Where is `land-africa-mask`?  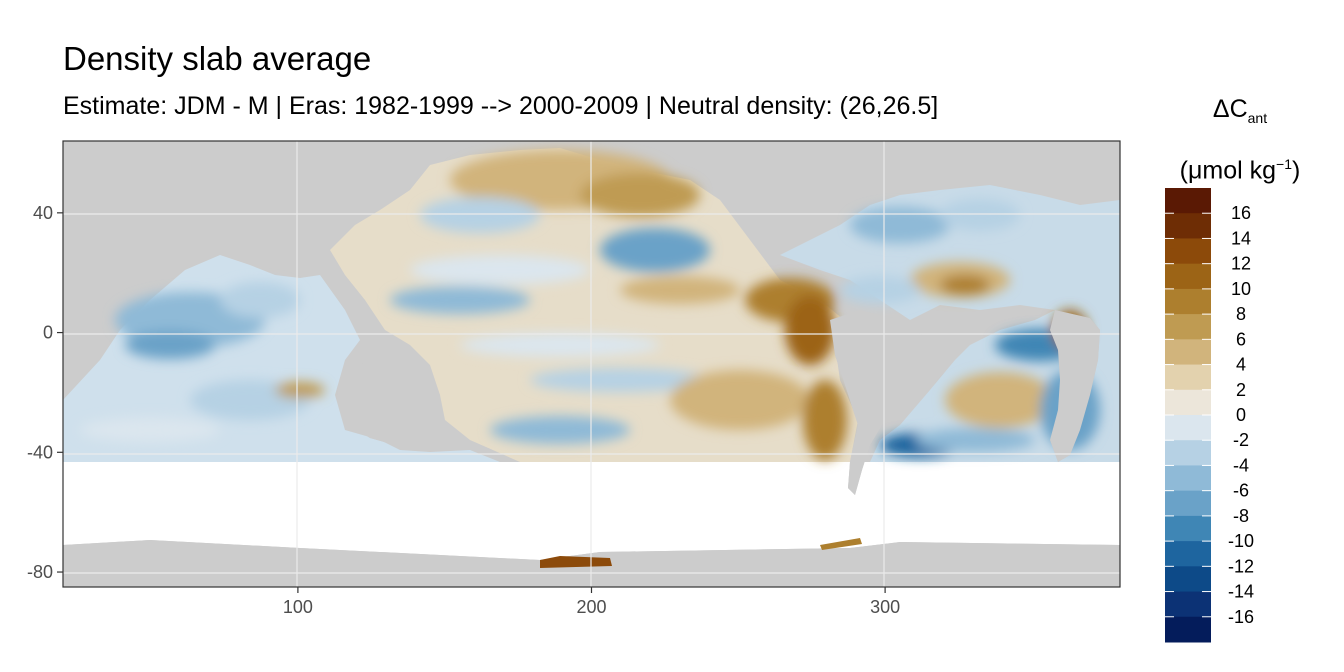 land-africa-mask is located at coordinates (1075, 386).